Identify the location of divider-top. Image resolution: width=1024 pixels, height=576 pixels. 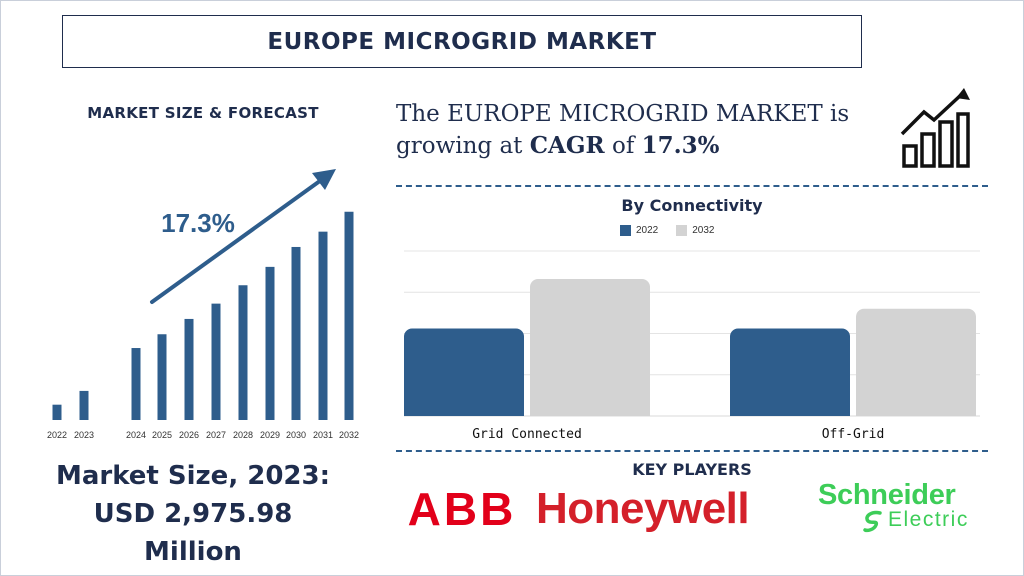
(692, 186).